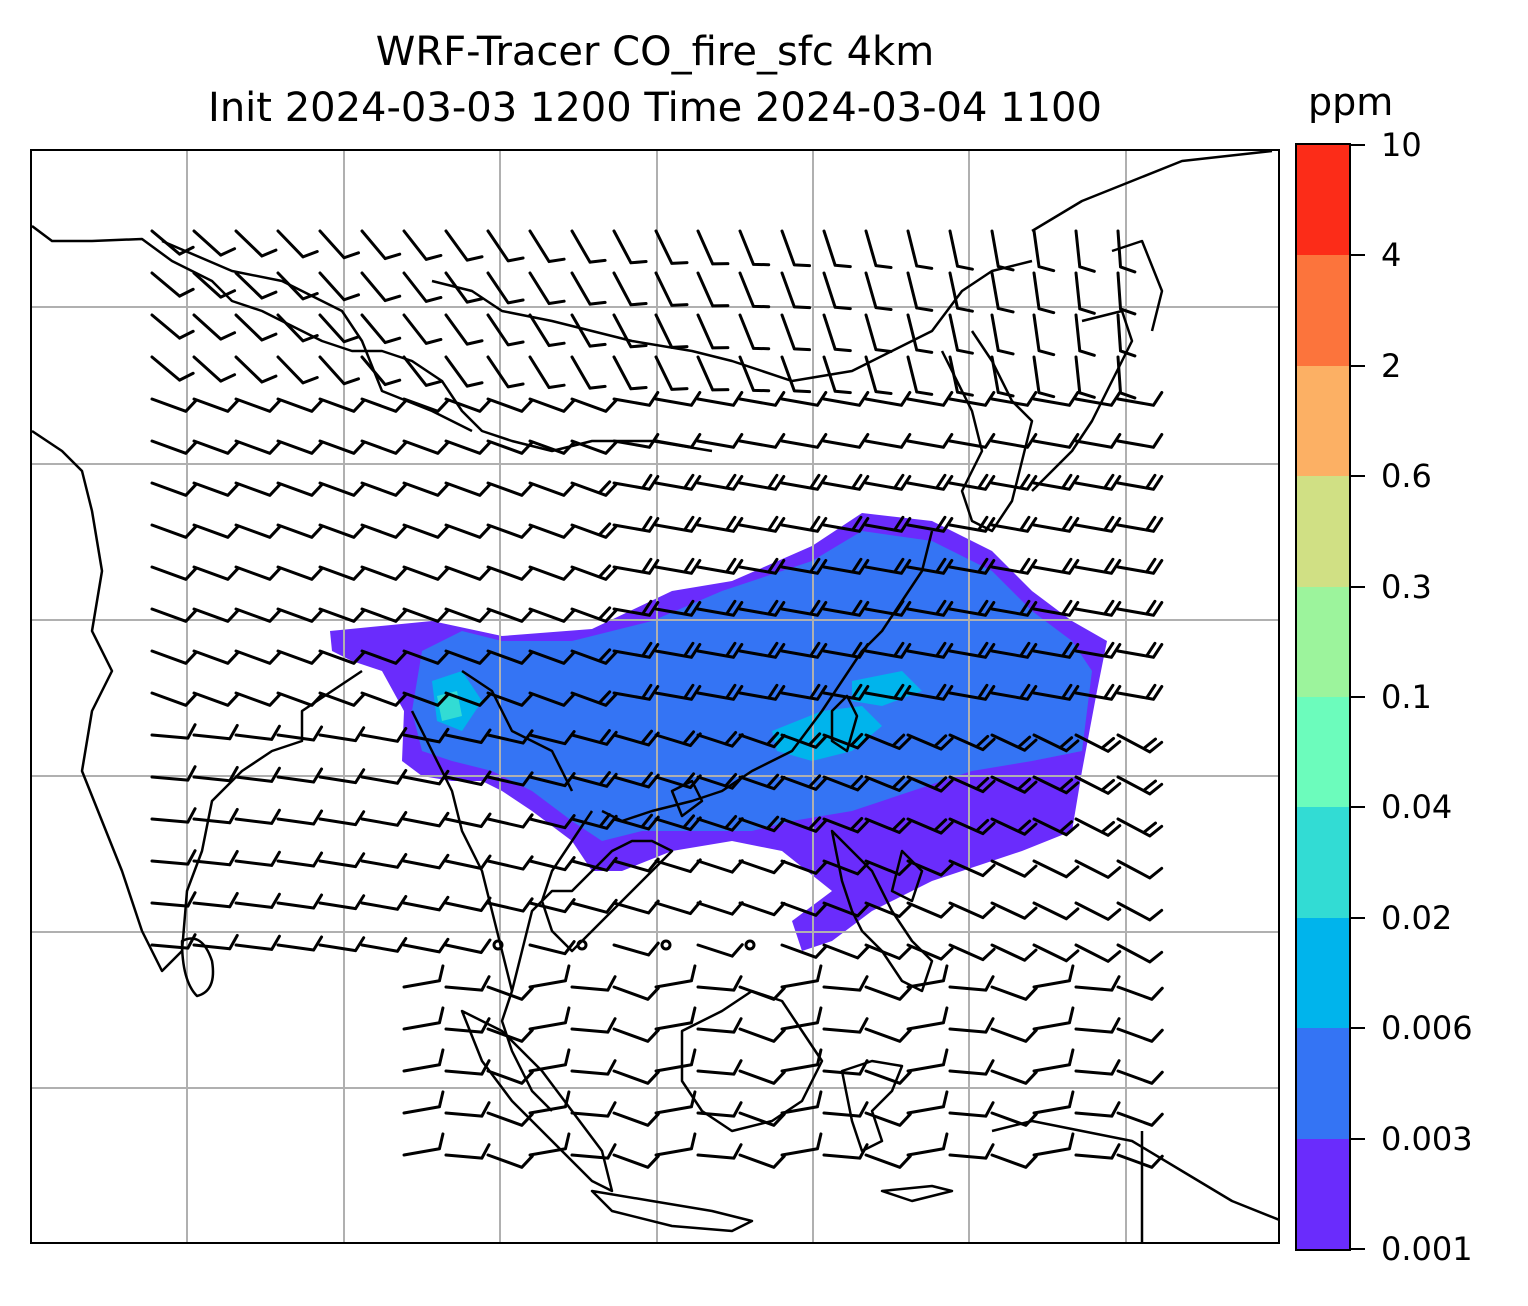 This screenshot has width=1528, height=1306. I want to click on colorbar-tick-label: 2, so click(1391, 365).